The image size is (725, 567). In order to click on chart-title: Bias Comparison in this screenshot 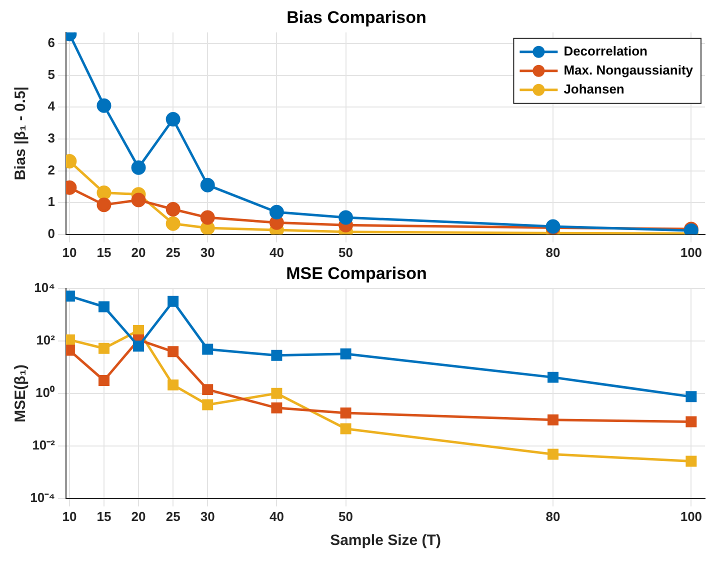, I will do `click(356, 17)`.